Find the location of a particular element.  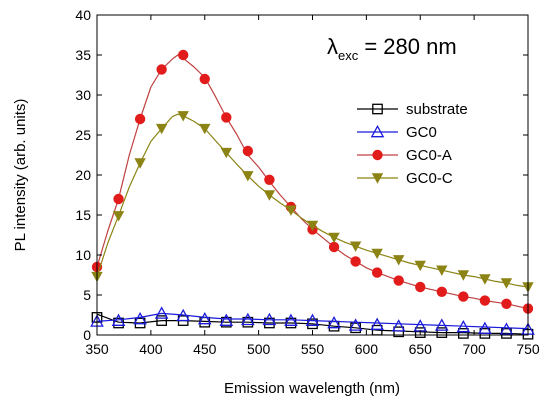

x-tick-label: 750 is located at coordinates (528, 349).